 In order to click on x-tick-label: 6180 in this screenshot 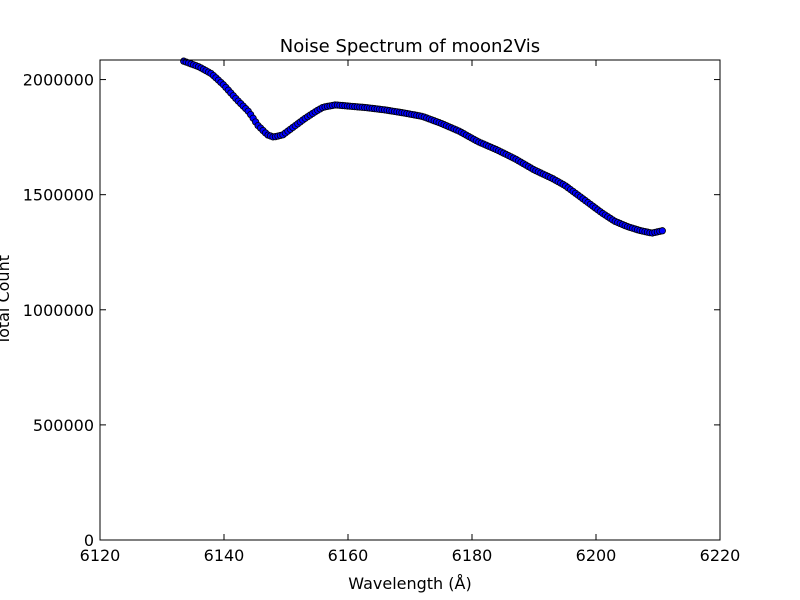, I will do `click(472, 555)`.